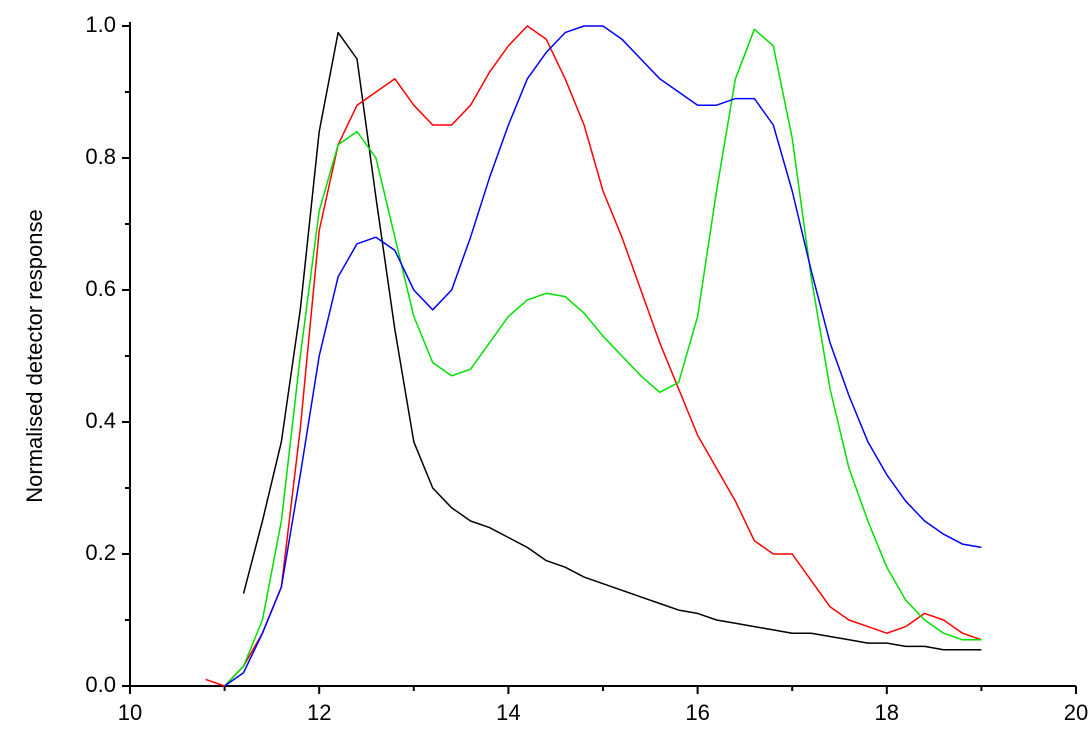 This screenshot has width=1092, height=734. I want to click on y-axis-label: Normalised detector response, so click(34, 355).